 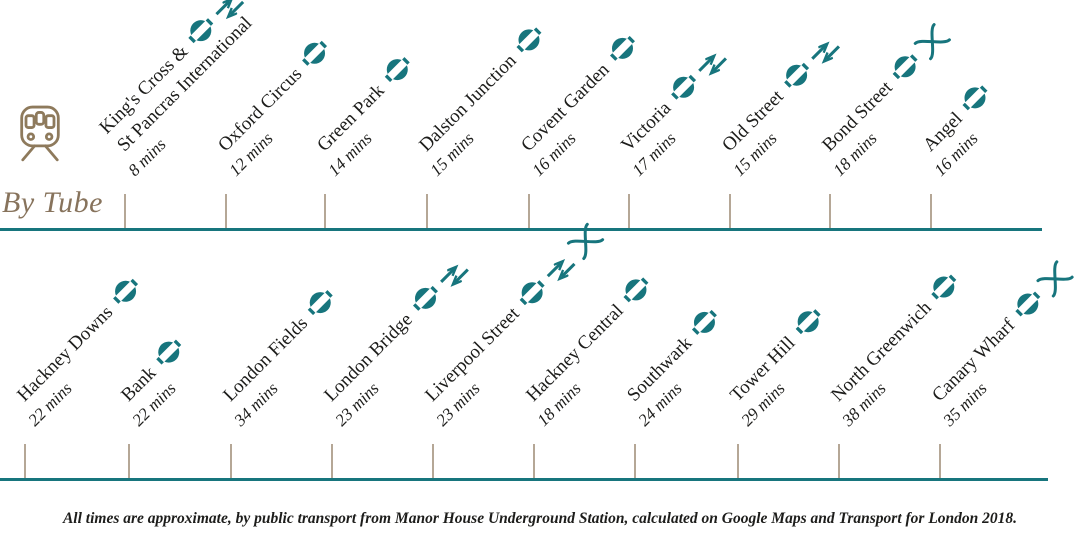 I want to click on station-label: London Fields 34 mins, so click(x=283, y=357).